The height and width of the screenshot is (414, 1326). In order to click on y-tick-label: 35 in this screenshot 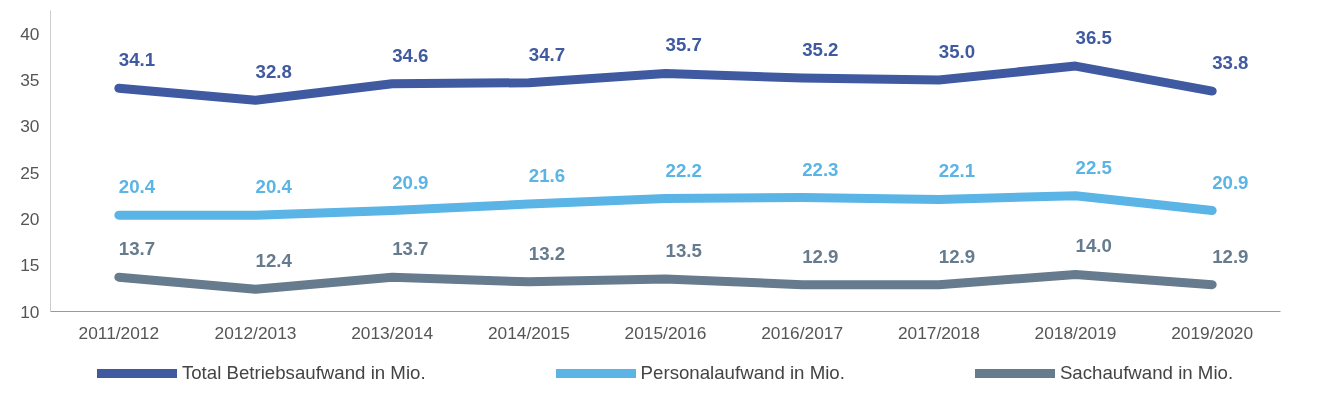, I will do `click(30, 79)`.